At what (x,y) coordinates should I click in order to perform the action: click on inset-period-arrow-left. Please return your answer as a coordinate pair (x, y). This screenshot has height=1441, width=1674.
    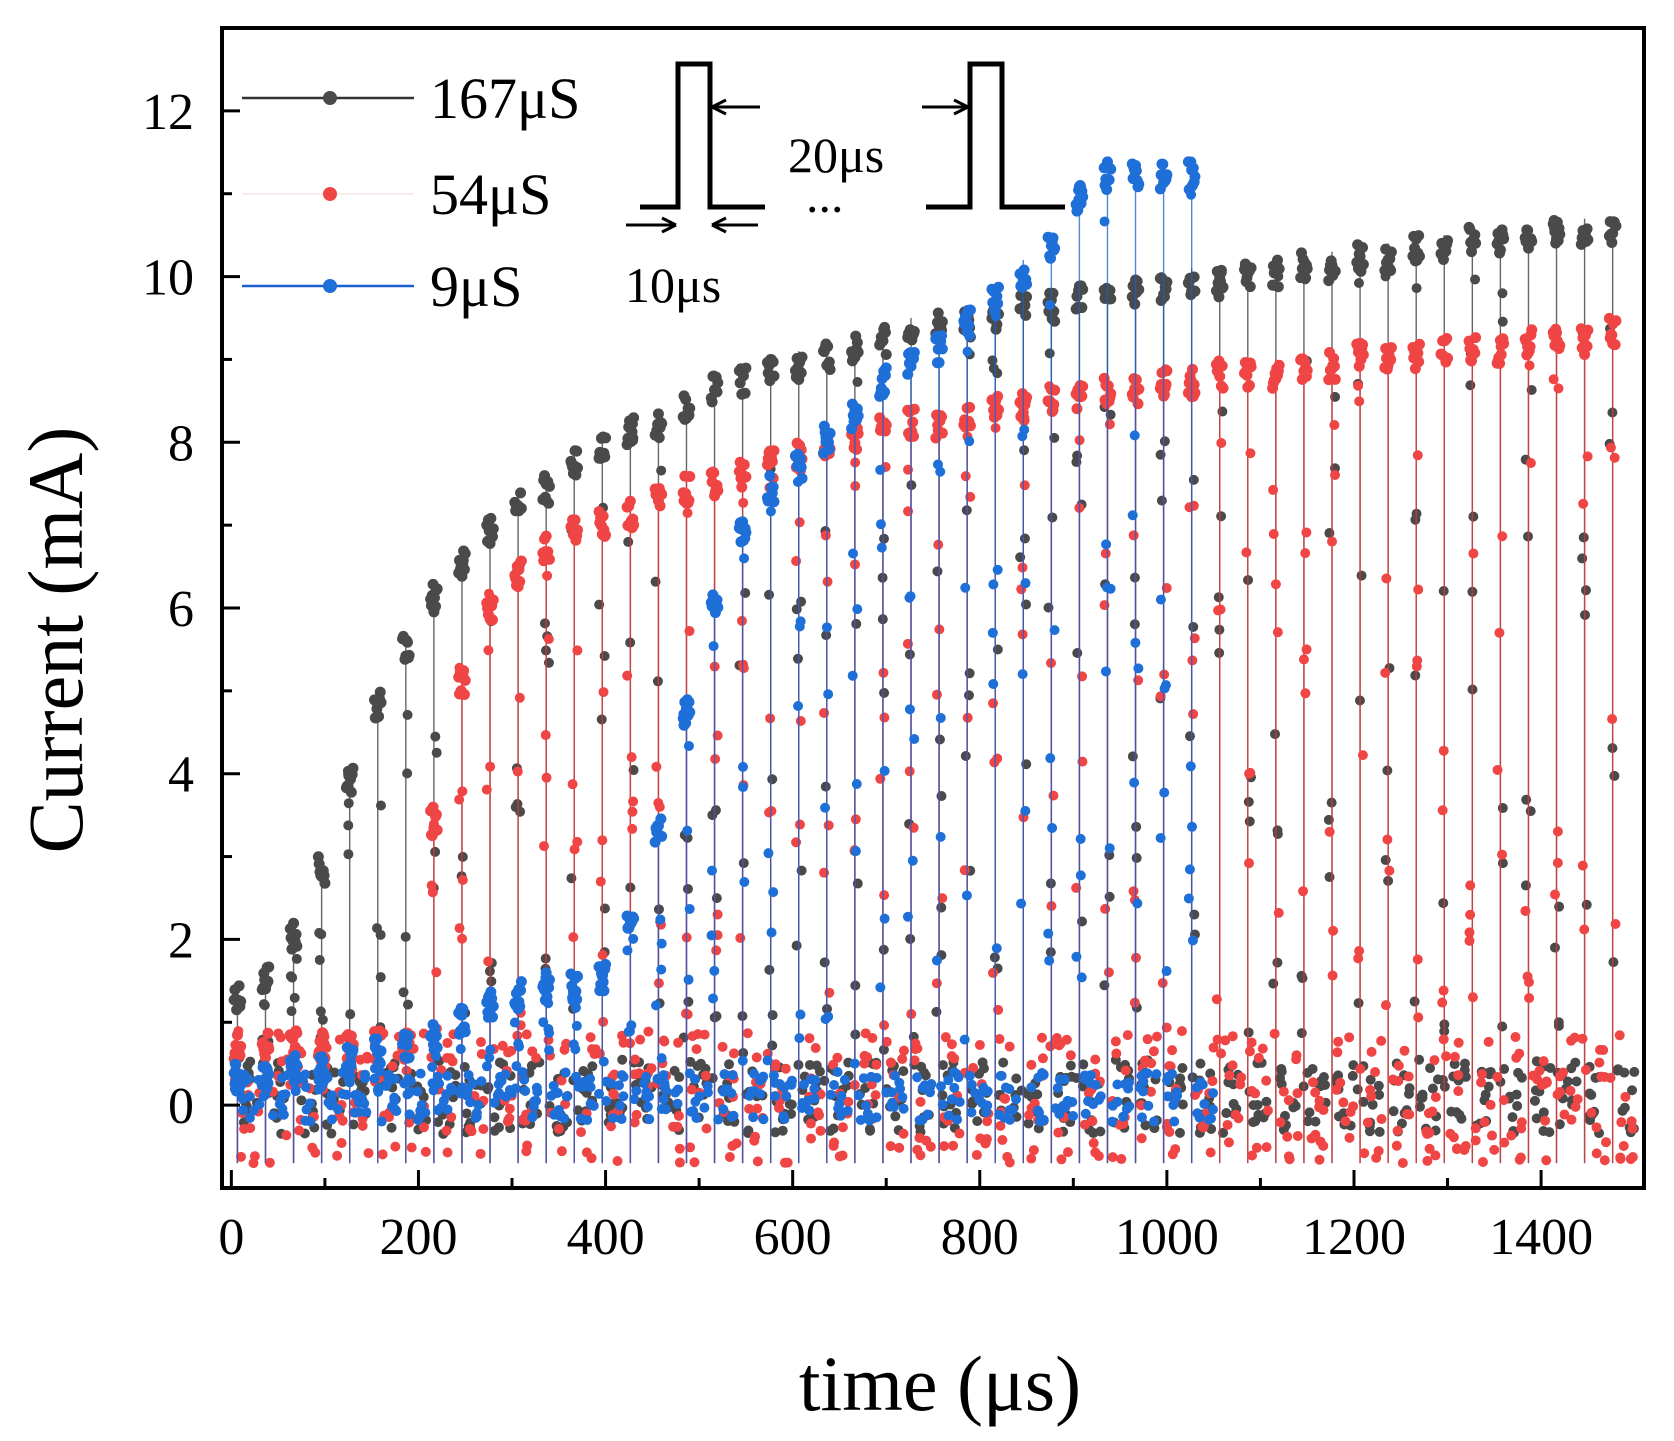
    Looking at the image, I should click on (735, 107).